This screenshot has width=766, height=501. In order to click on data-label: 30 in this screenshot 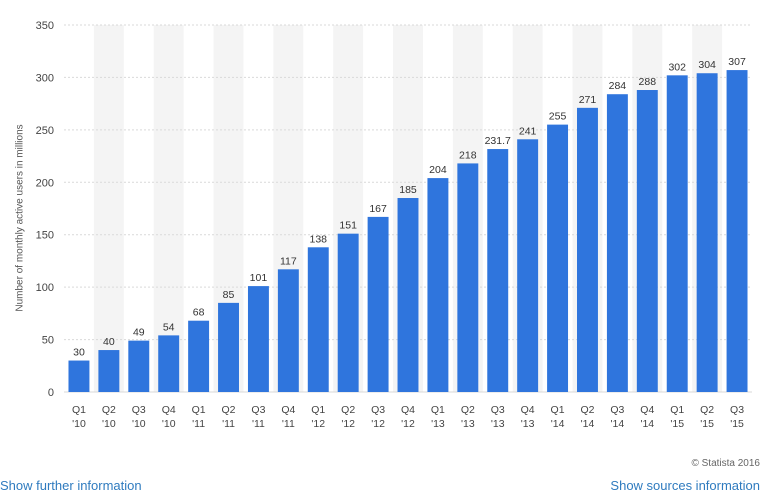, I will do `click(79, 353)`.